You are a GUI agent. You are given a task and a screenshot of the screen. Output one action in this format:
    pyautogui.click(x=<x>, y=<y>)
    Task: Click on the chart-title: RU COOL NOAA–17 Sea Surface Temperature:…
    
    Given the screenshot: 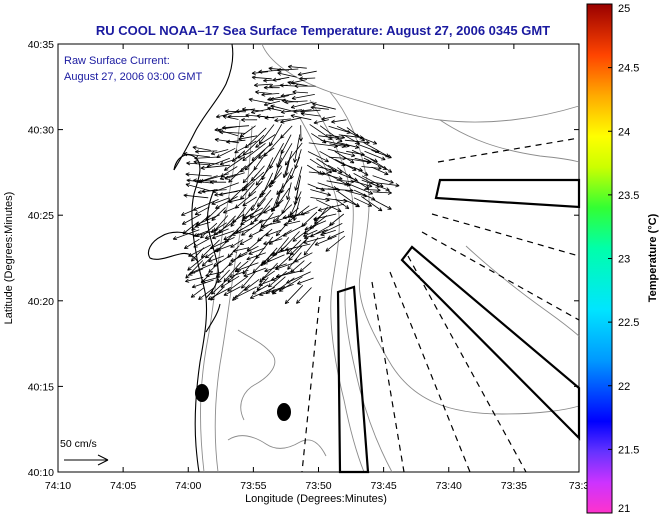 What is the action you would take?
    pyautogui.click(x=323, y=30)
    